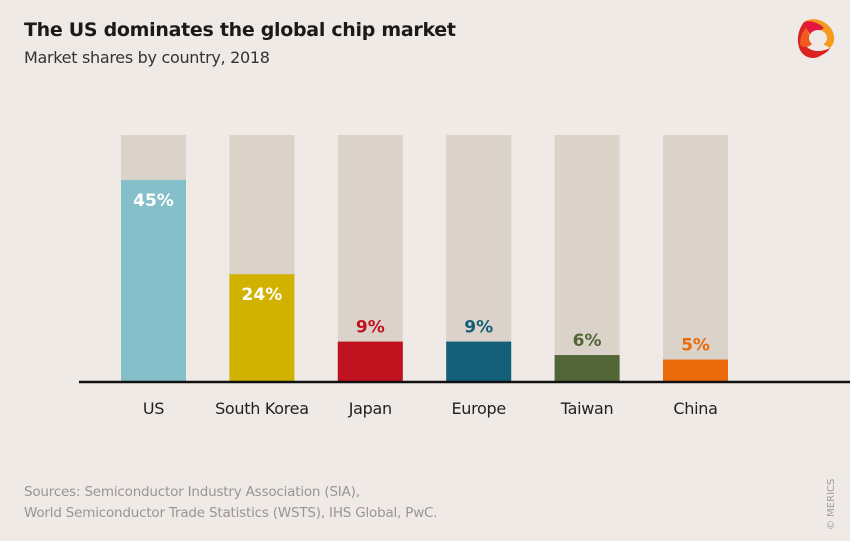 The width and height of the screenshot is (850, 541). What do you see at coordinates (831, 504) in the screenshot?
I see `copyright-notice: © MERICS` at bounding box center [831, 504].